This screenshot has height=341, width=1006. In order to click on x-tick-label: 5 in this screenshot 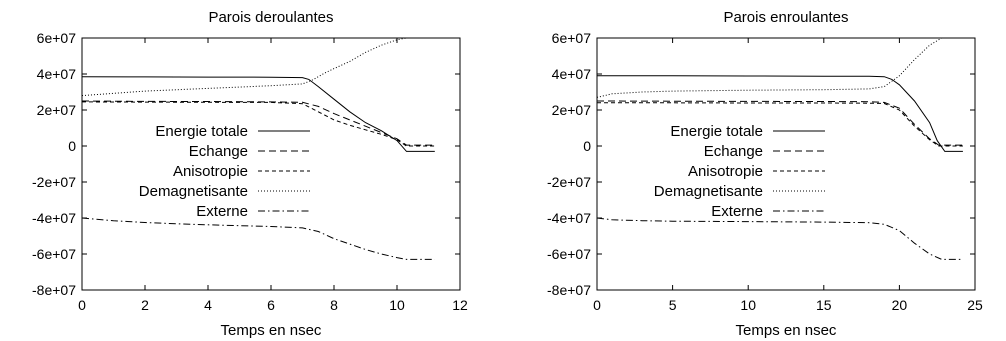, I will do `click(673, 305)`.